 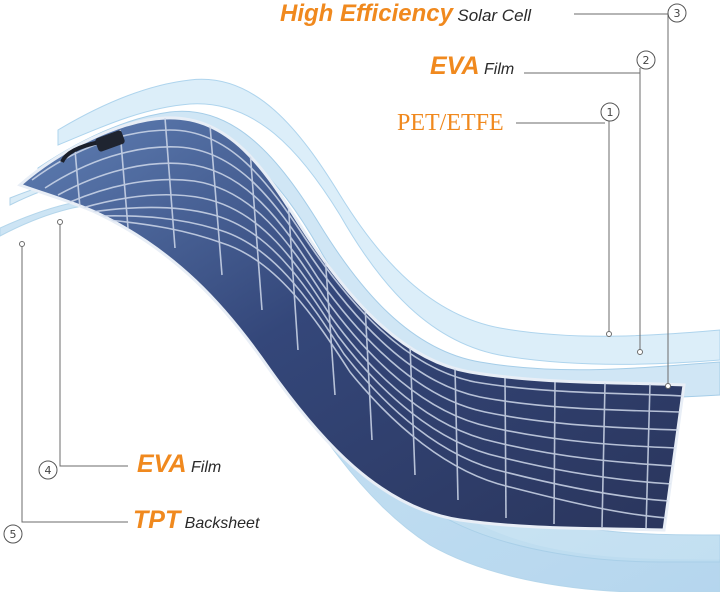 What do you see at coordinates (494, 15) in the screenshot?
I see `label-high-efficiency-sub: Solar Cell` at bounding box center [494, 15].